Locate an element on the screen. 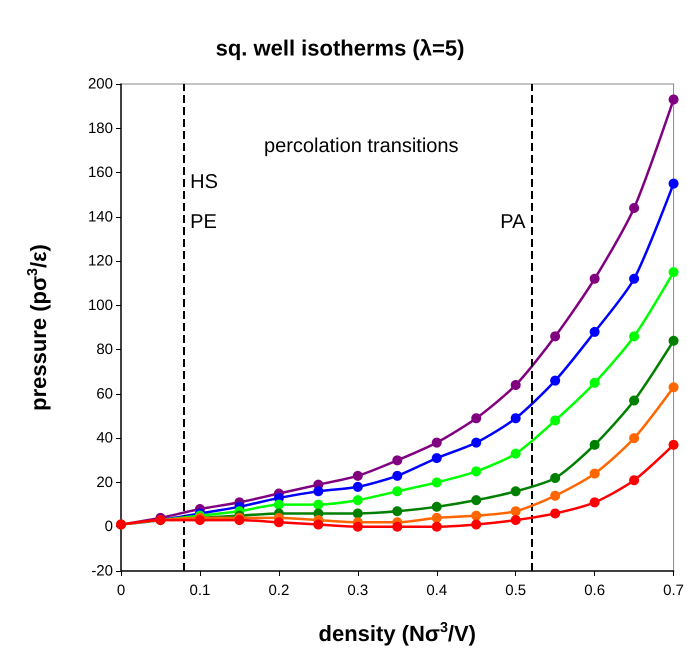 Image resolution: width=687 pixels, height=670 pixels. x-tick-label: 0 is located at coordinates (121, 590).